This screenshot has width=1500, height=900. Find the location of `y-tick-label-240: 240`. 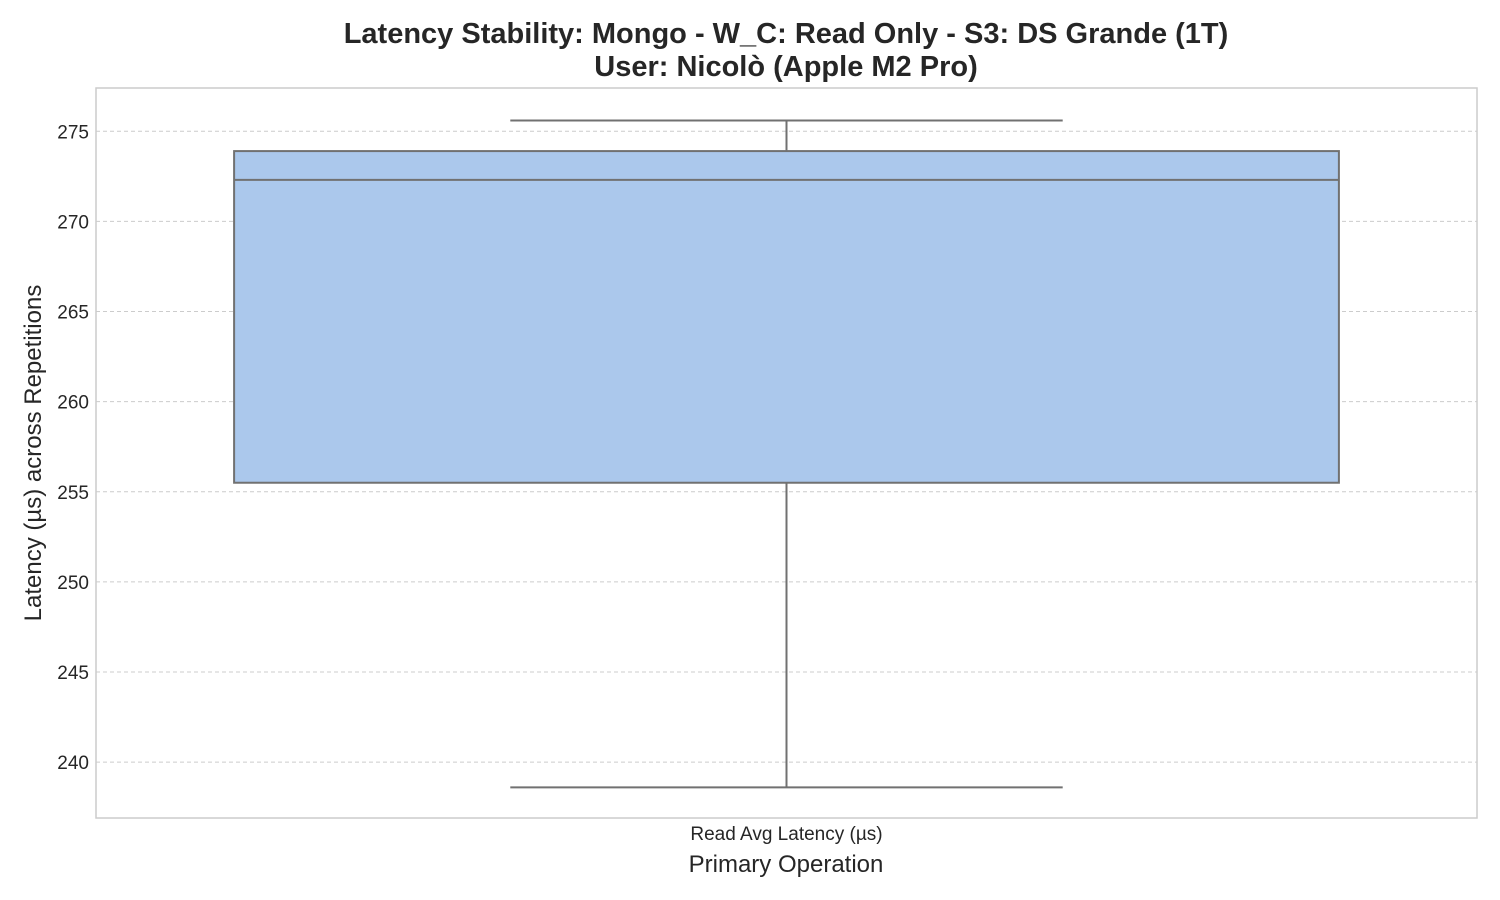

y-tick-label-240: 240 is located at coordinates (73, 763).